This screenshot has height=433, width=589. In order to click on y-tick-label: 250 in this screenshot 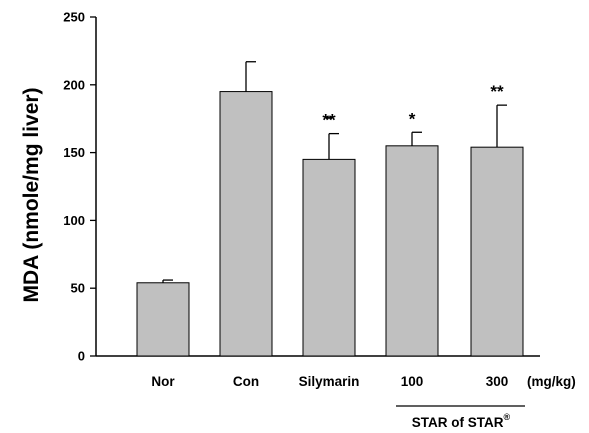, I will do `click(74, 17)`.